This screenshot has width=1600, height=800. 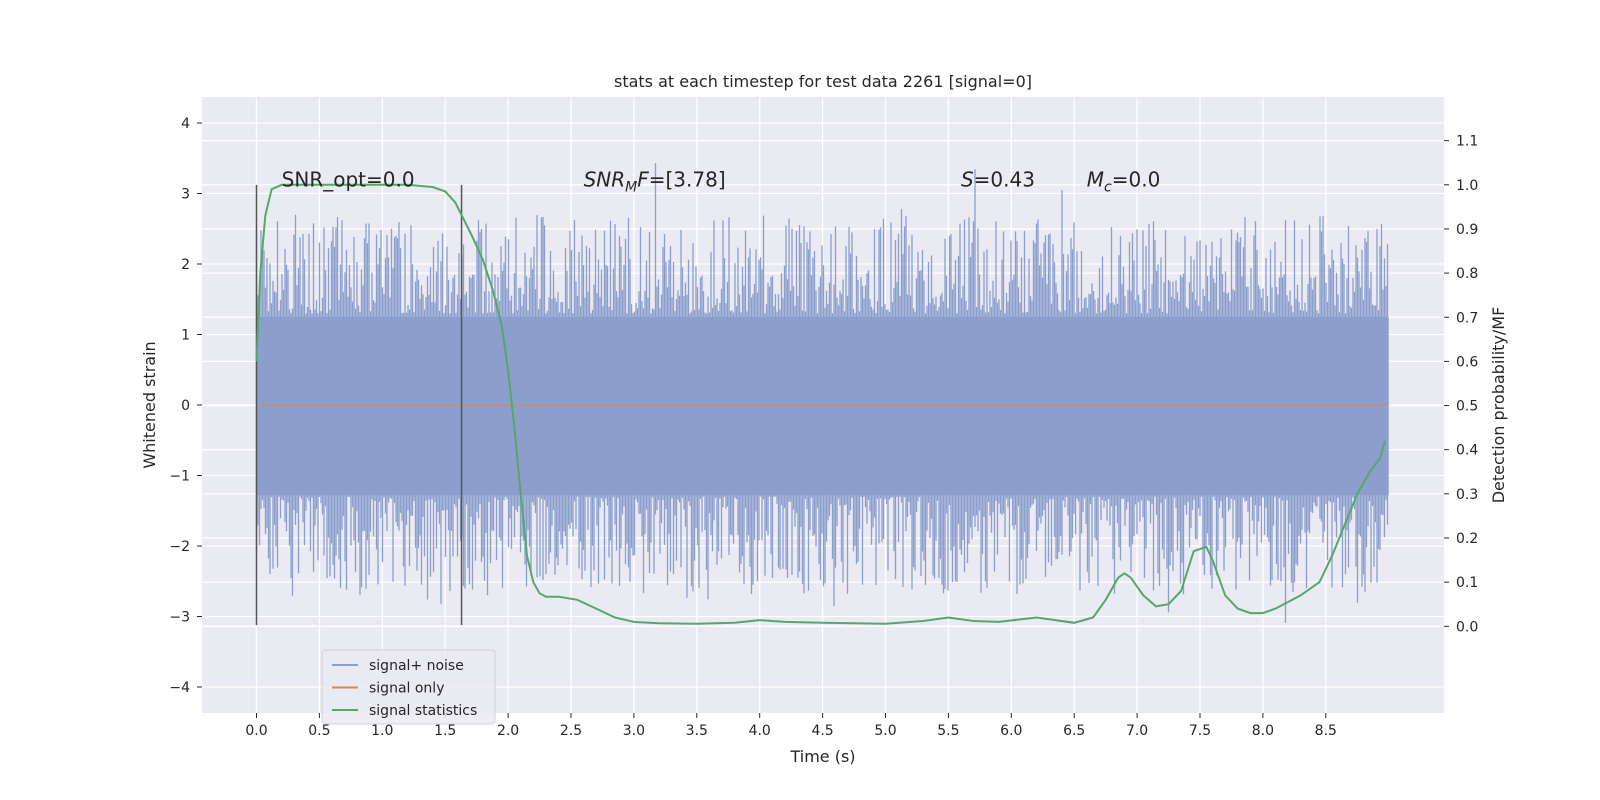 What do you see at coordinates (185, 265) in the screenshot?
I see `y-tick-label: 2` at bounding box center [185, 265].